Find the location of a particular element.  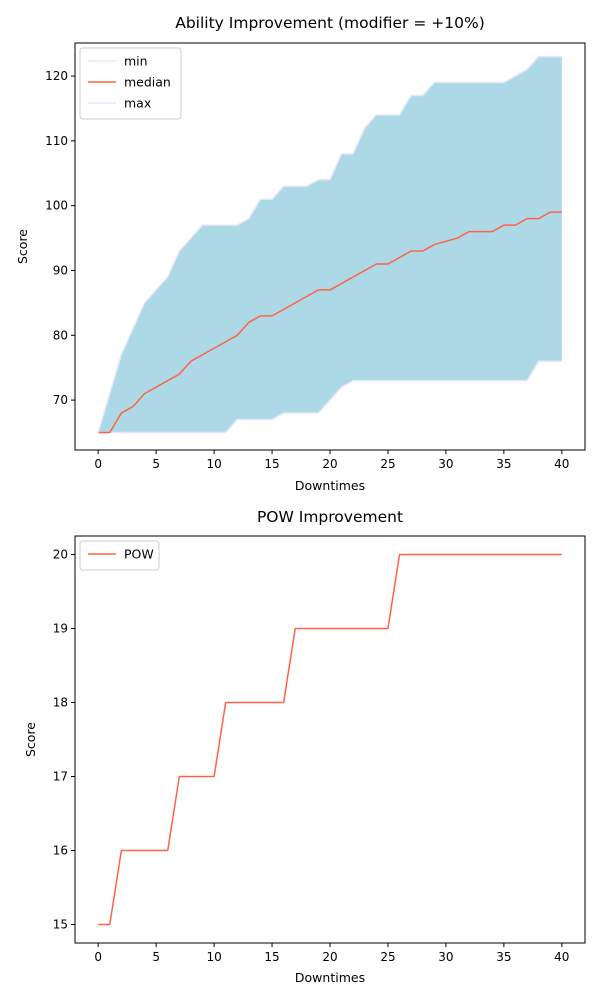

y-tick-label: 18 is located at coordinates (60, 703).